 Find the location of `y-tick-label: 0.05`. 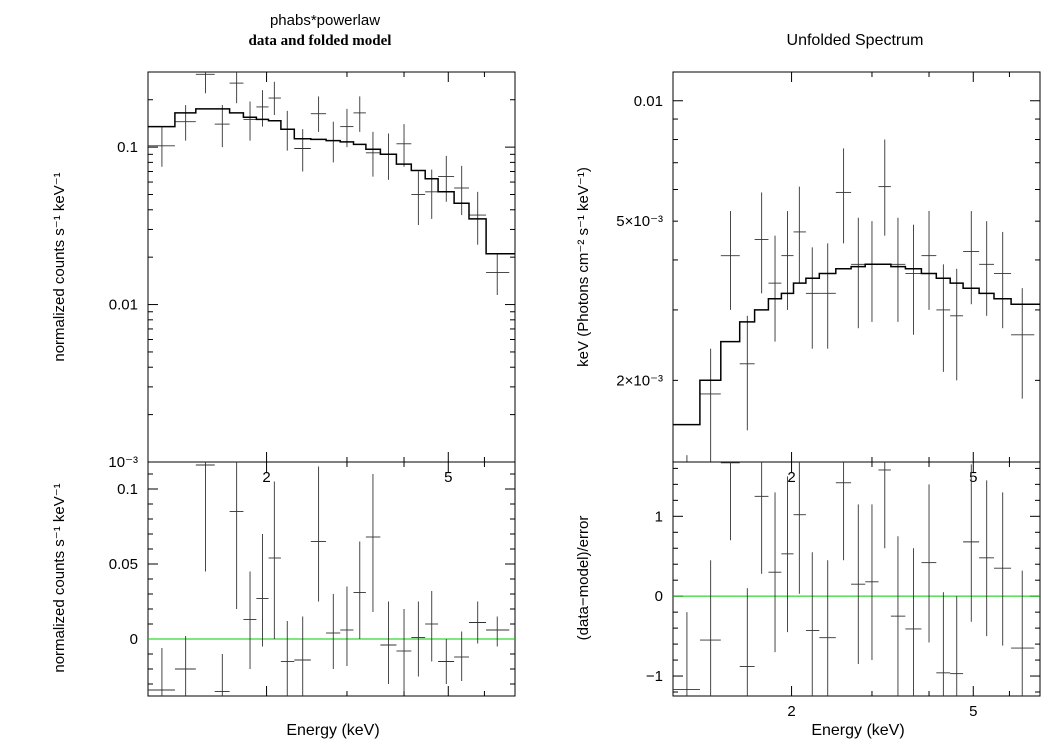

y-tick-label: 0.05 is located at coordinates (123, 564).